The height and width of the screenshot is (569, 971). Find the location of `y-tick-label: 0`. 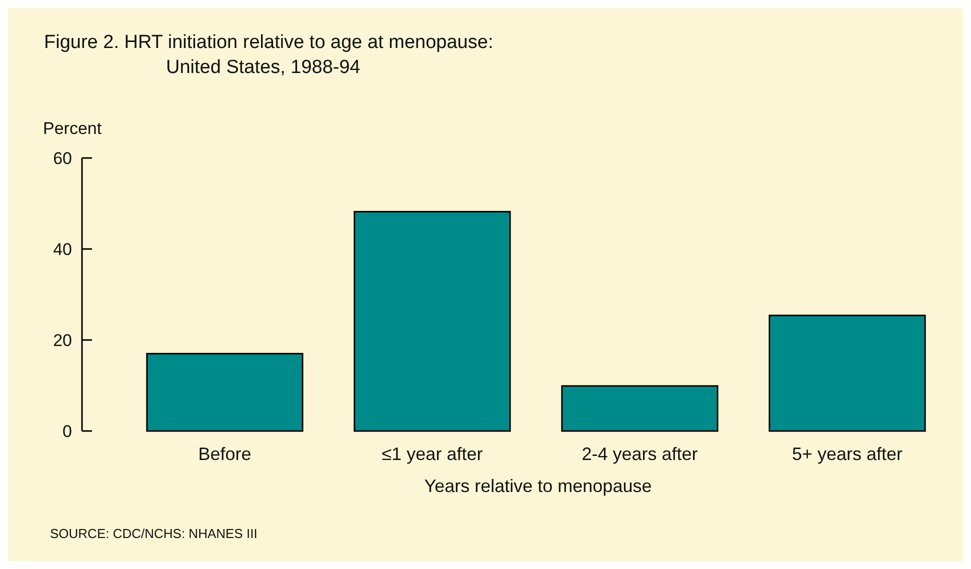

y-tick-label: 0 is located at coordinates (67, 431).